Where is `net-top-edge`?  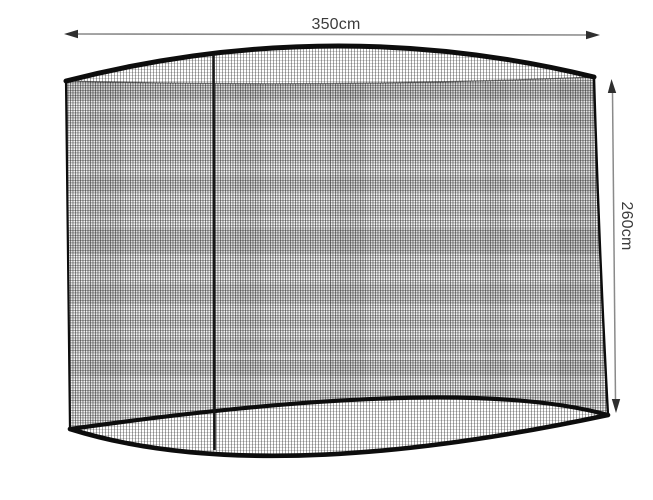 net-top-edge is located at coordinates (330, 63).